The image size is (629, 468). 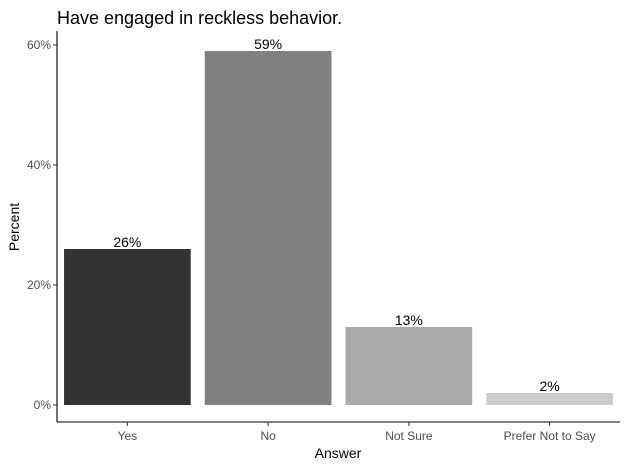 I want to click on y-axis: 0% 20% 40% 60%, so click(x=42, y=226).